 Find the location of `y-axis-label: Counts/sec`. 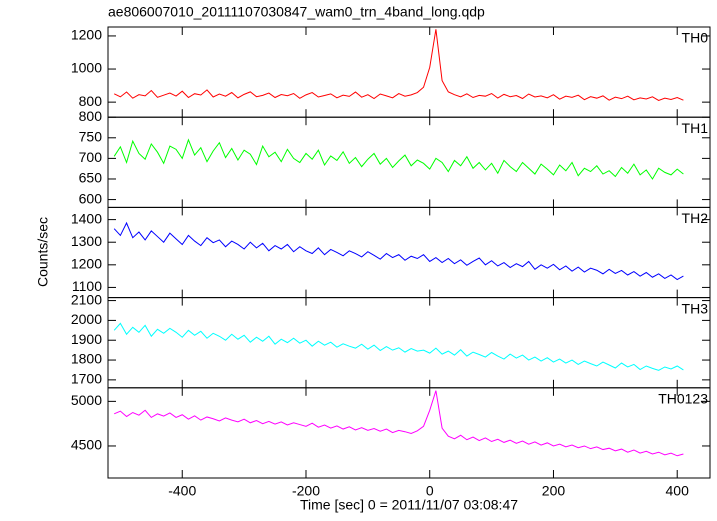

y-axis-label: Counts/sec is located at coordinates (43, 252).